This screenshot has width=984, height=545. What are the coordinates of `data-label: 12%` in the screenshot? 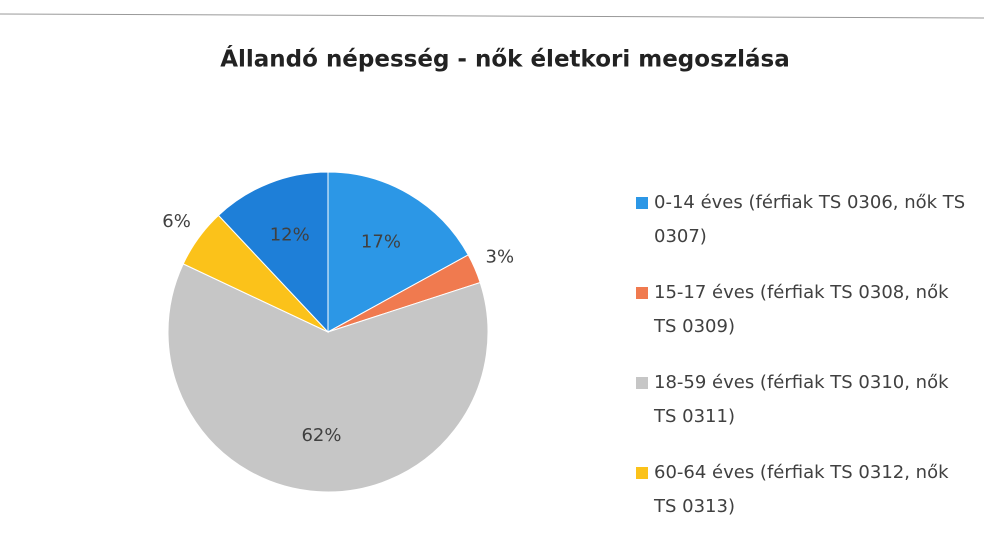 It's located at (290, 234).